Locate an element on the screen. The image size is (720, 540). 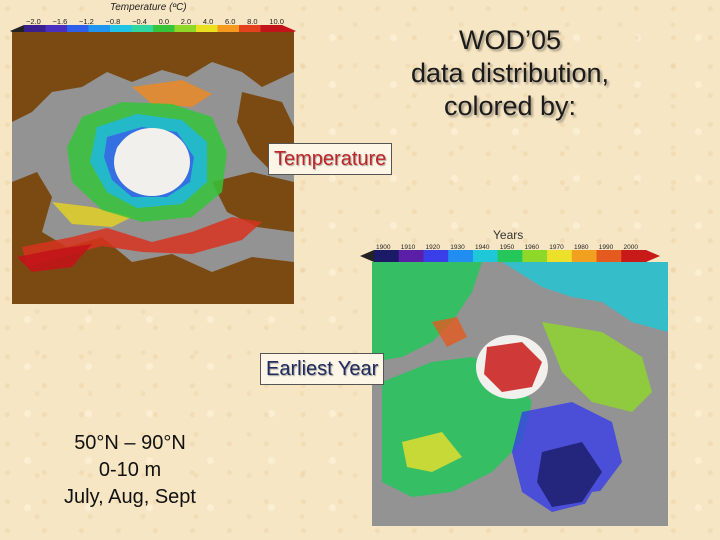
colorbar-tick: 1960 is located at coordinates (531, 247).